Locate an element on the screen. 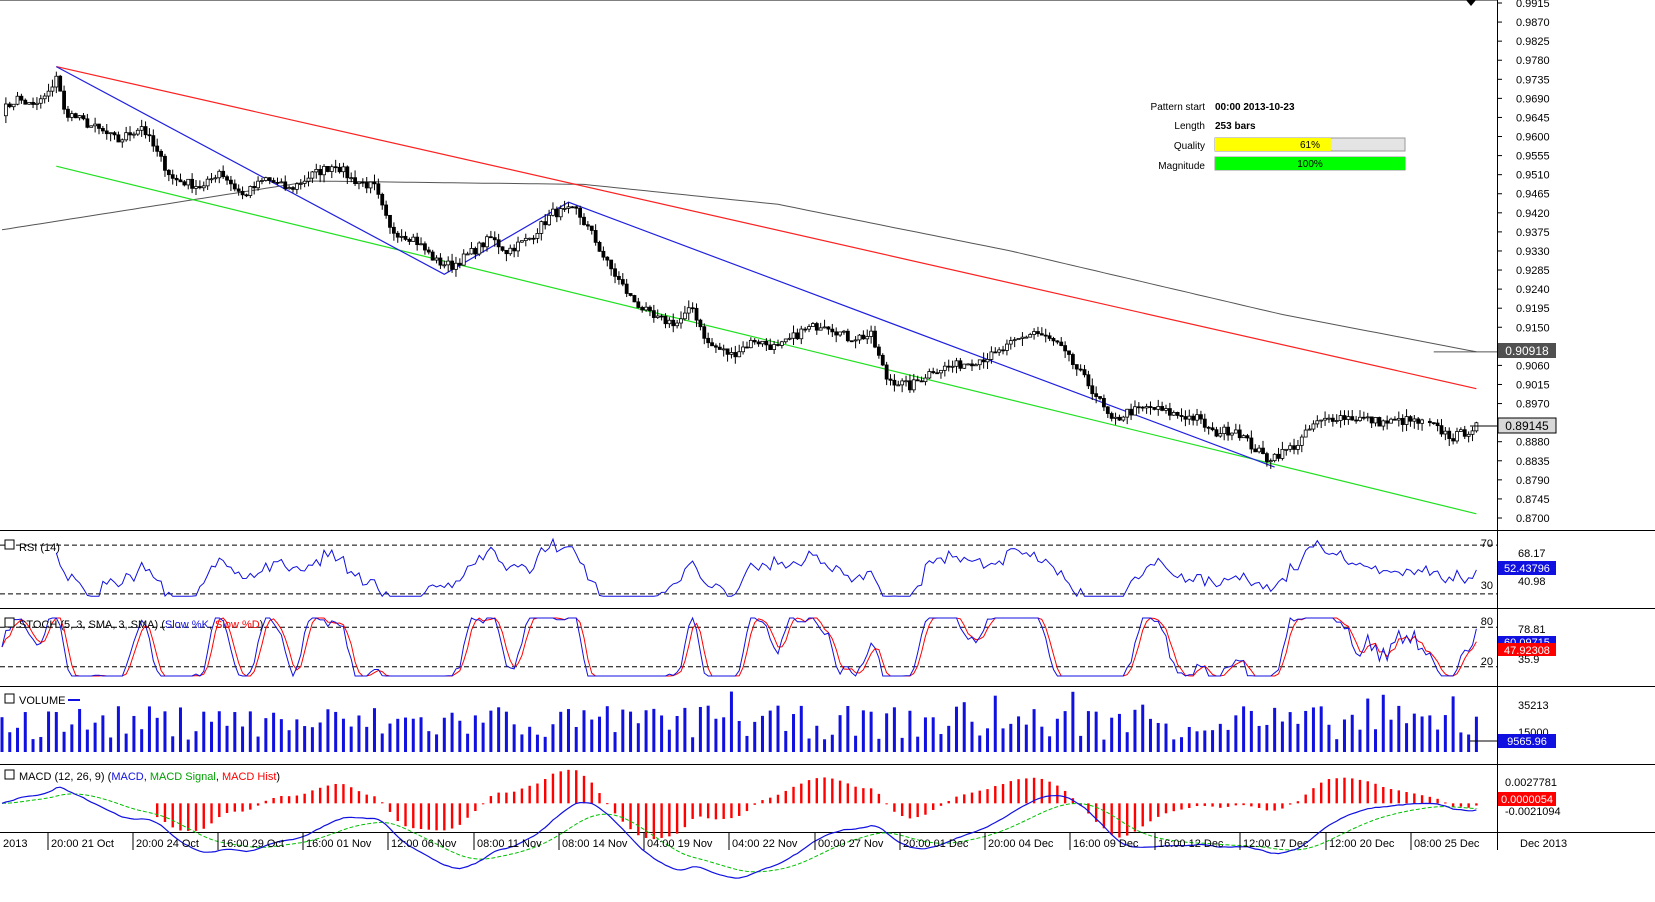  macd-toggle-icon is located at coordinates (9, 774).